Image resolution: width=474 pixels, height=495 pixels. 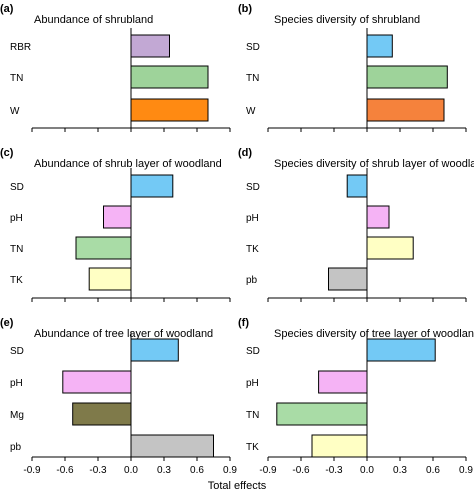 I want to click on panel-title: Abundance of shrub layer of woodland, so click(x=128, y=164).